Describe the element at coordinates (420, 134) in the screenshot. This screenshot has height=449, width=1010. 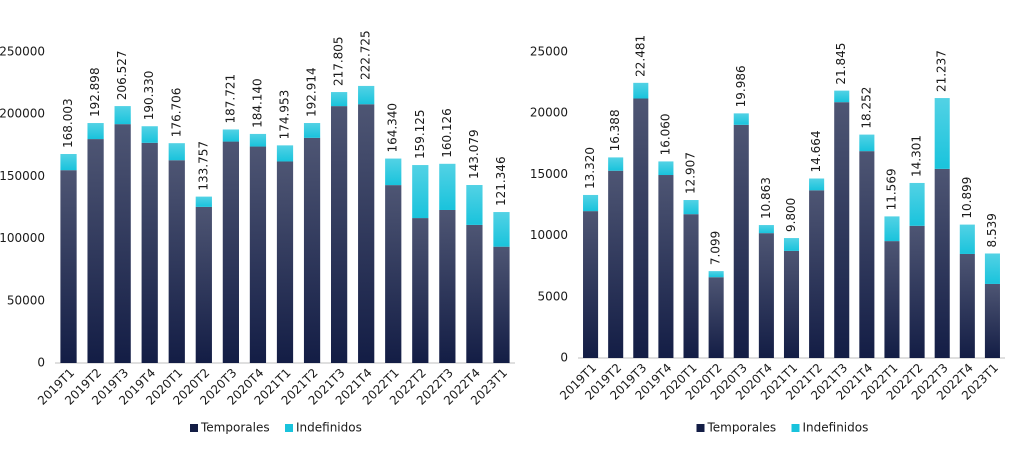
I see `total-label: 159.125` at that location.